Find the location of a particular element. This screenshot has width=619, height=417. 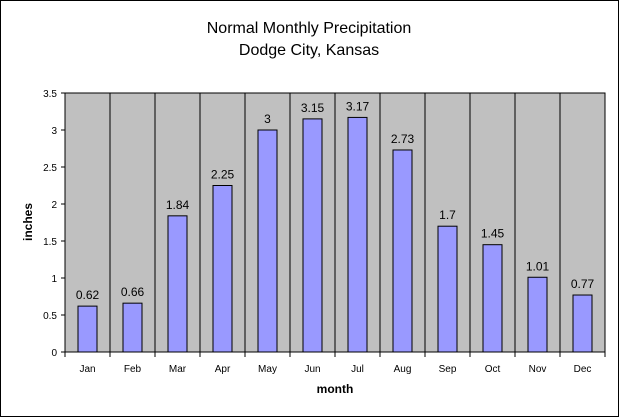

bar-mar is located at coordinates (177, 284).